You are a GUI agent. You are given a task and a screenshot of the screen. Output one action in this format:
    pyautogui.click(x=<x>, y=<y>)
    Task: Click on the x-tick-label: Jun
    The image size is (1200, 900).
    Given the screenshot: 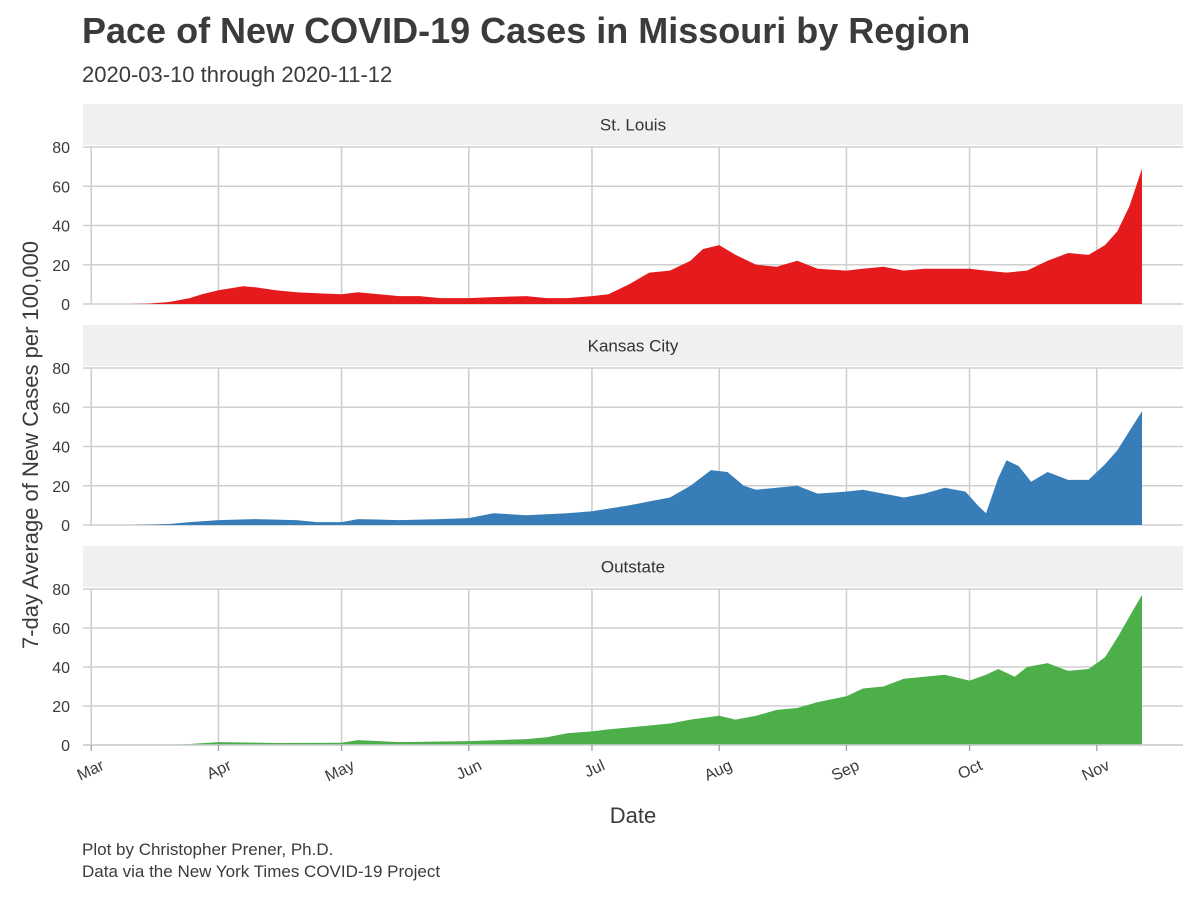 What is the action you would take?
    pyautogui.click(x=469, y=770)
    